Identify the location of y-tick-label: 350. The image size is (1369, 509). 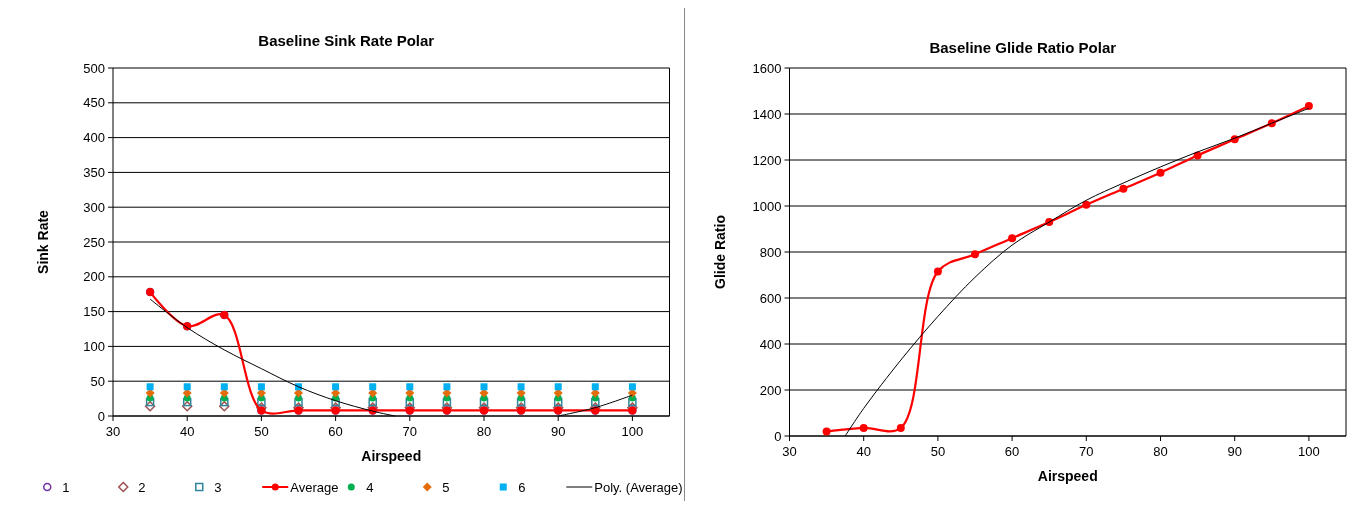
(94, 172).